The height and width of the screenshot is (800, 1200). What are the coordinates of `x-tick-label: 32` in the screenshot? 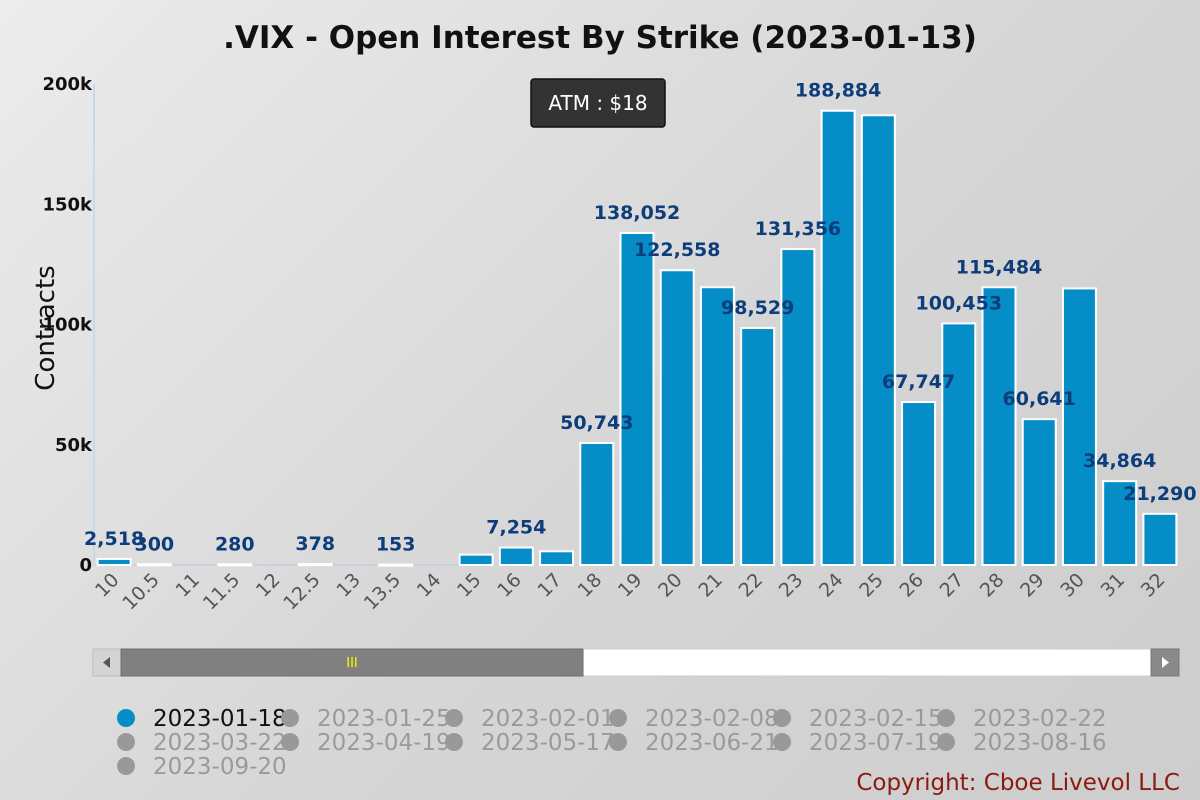 It's located at (1153, 585).